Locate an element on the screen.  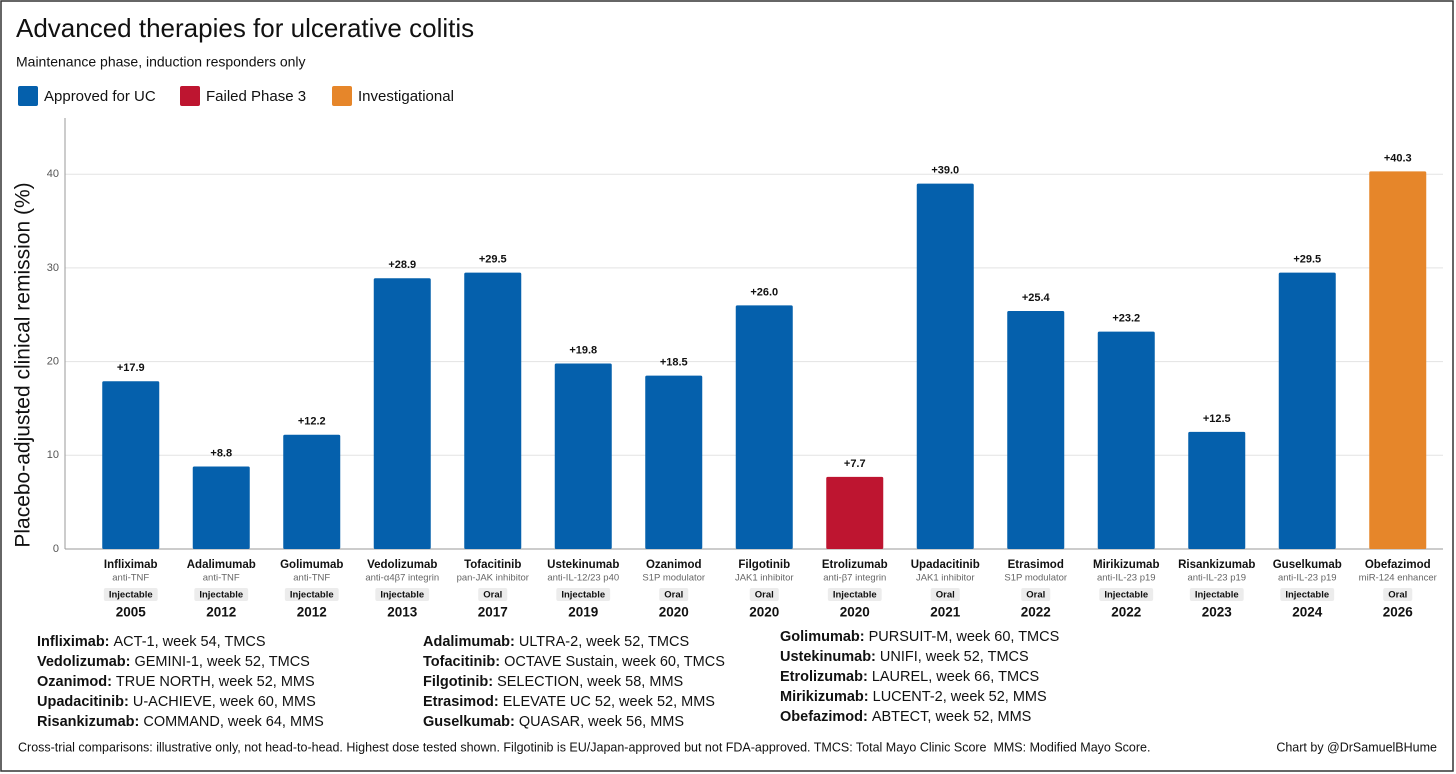
trial-detail: ACT-1, week 54, TMCS is located at coordinates (190, 642).